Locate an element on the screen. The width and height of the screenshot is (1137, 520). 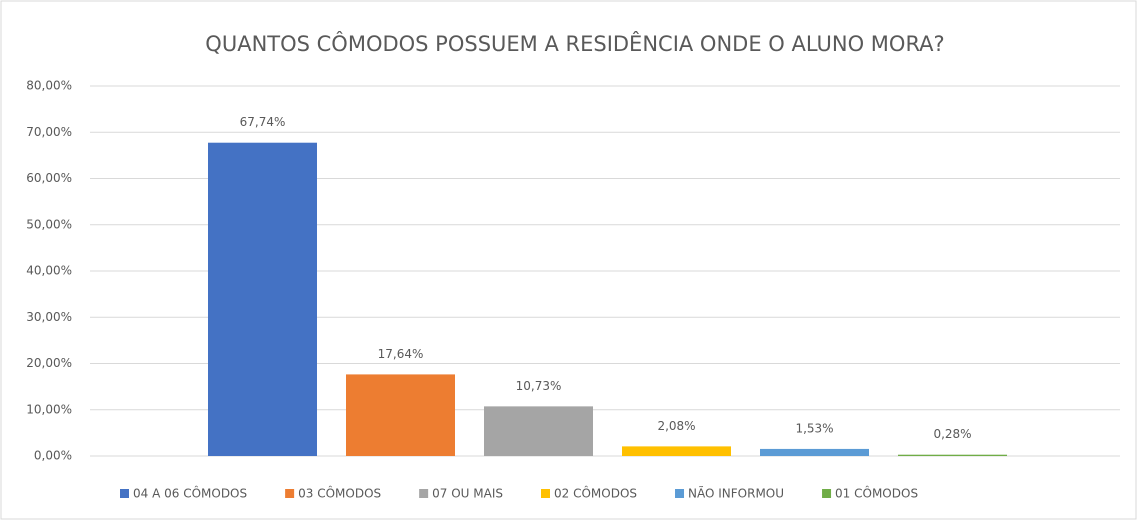
data-label: 67,74% is located at coordinates (263, 122).